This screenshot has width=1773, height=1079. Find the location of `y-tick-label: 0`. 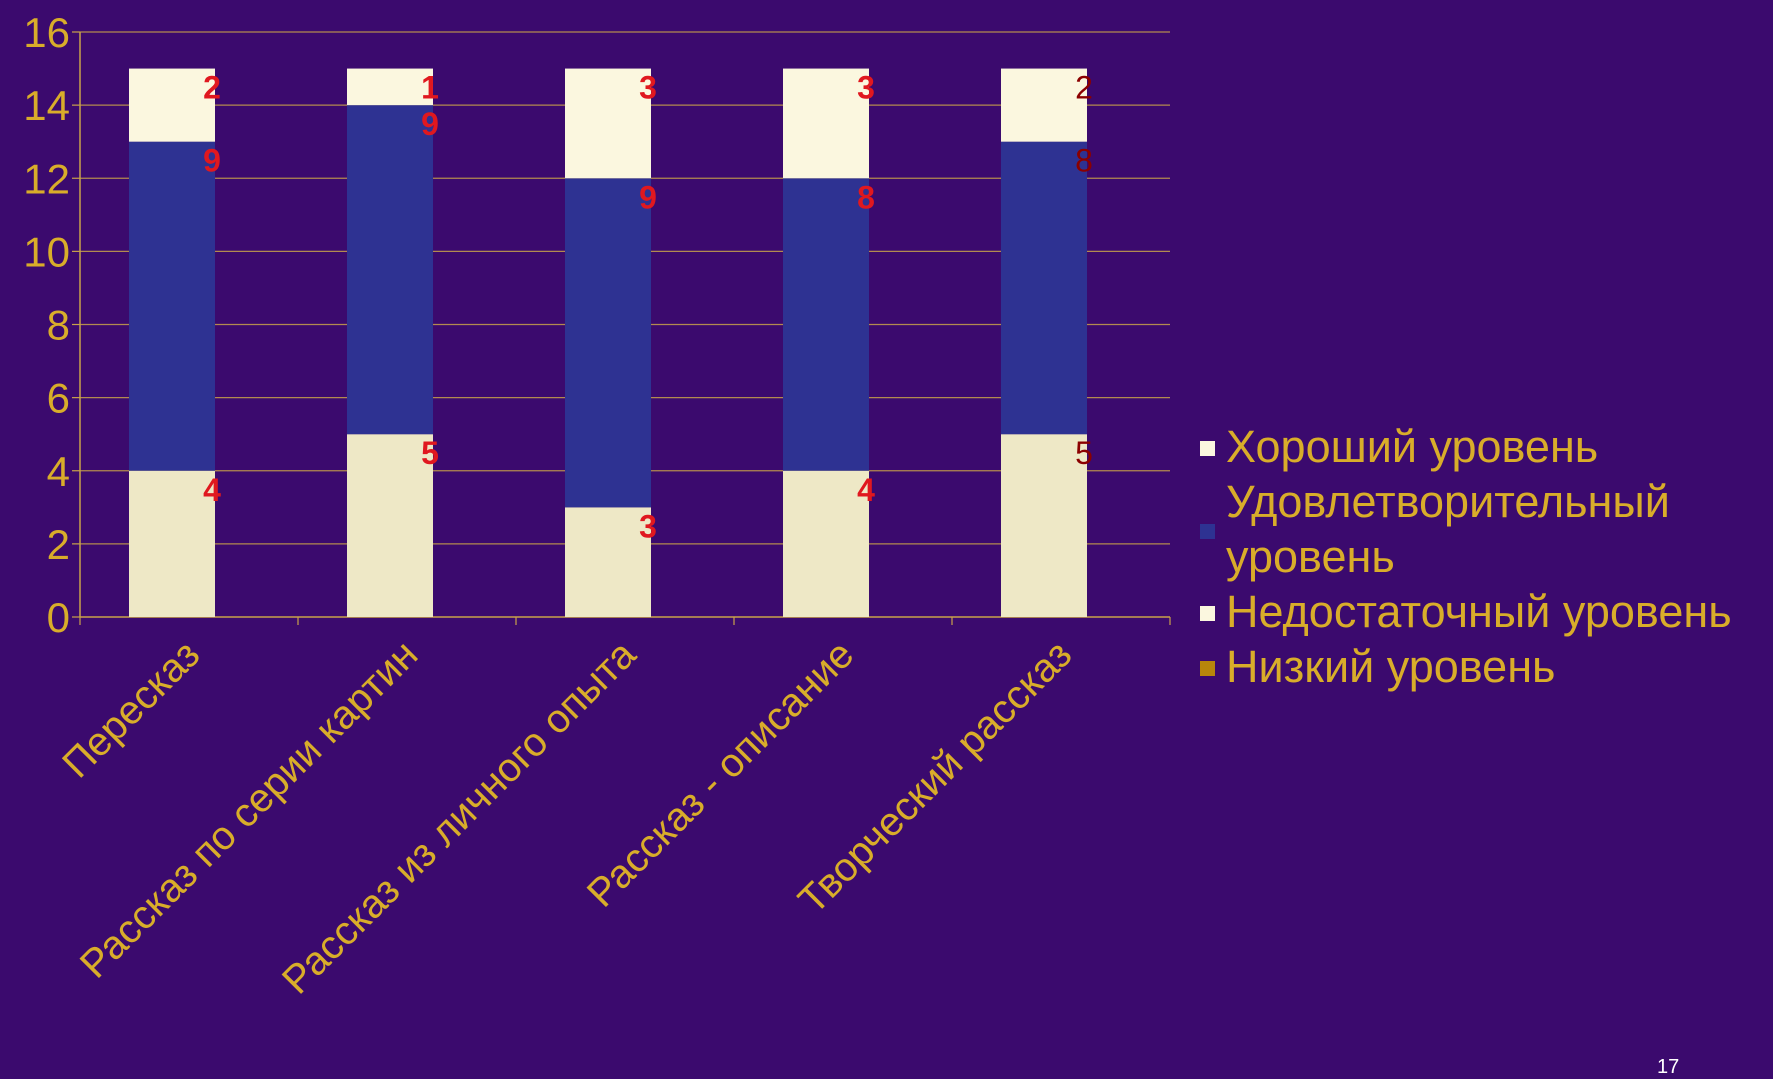

y-tick-label: 0 is located at coordinates (58, 617).